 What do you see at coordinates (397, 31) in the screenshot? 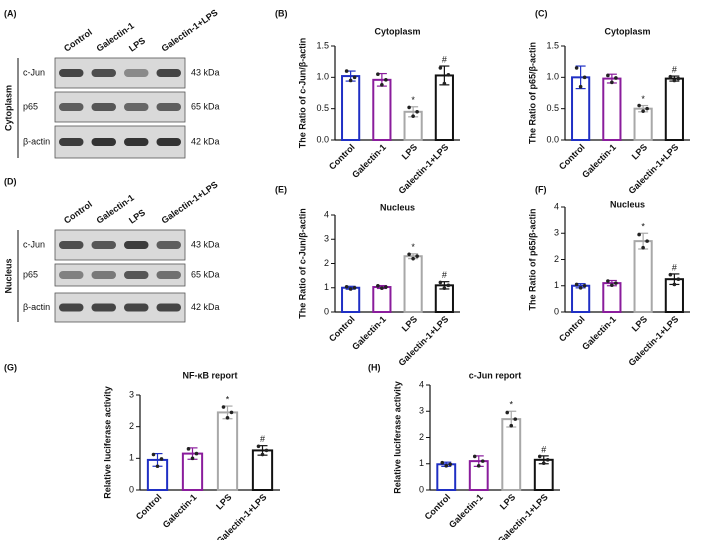
I see `chart-title: Cytoplasm` at bounding box center [397, 31].